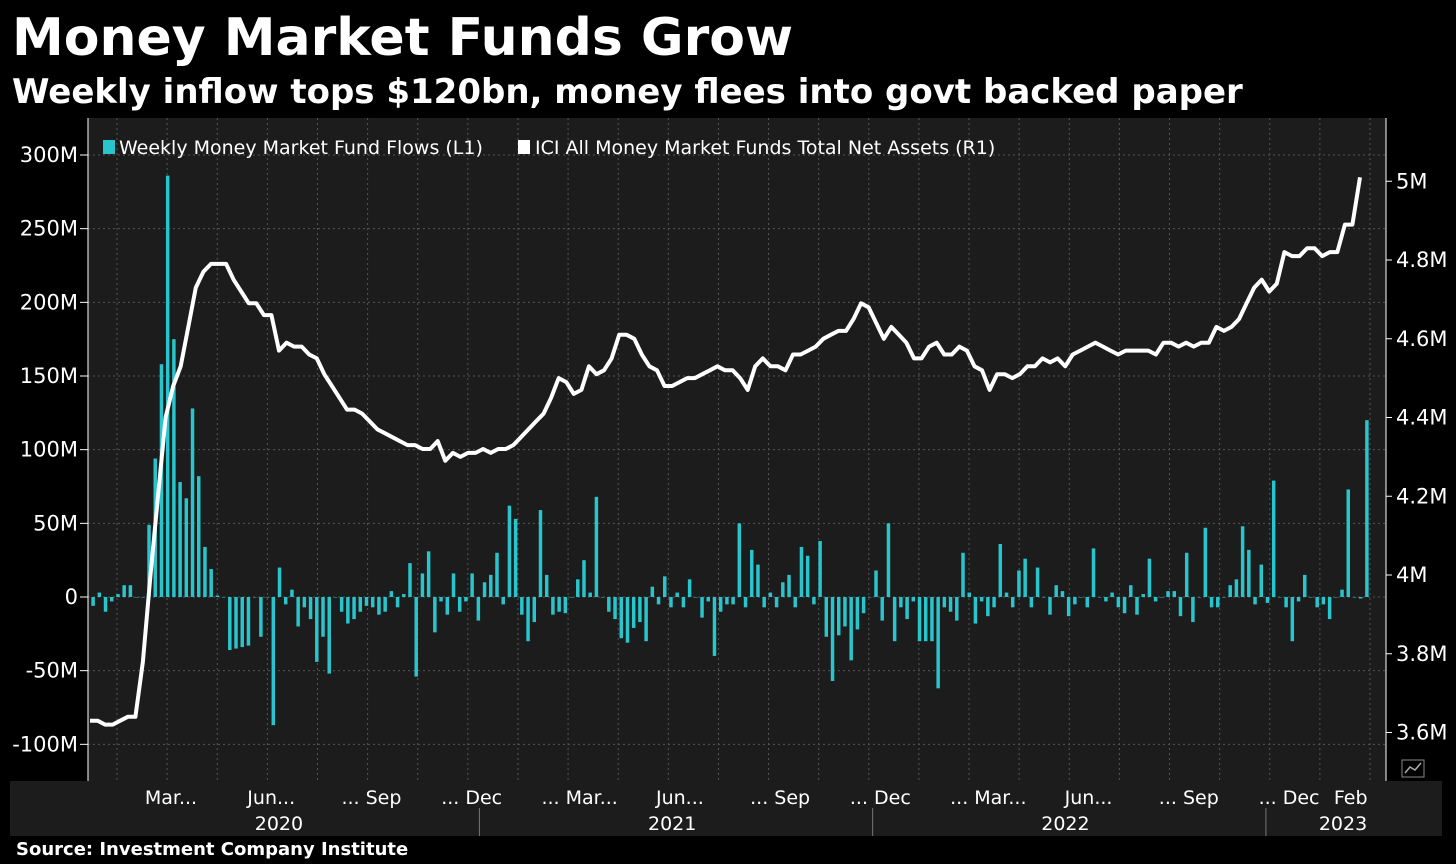 This screenshot has width=1456, height=864. What do you see at coordinates (402, 38) in the screenshot?
I see `chart-title: Money Market Funds Grow` at bounding box center [402, 38].